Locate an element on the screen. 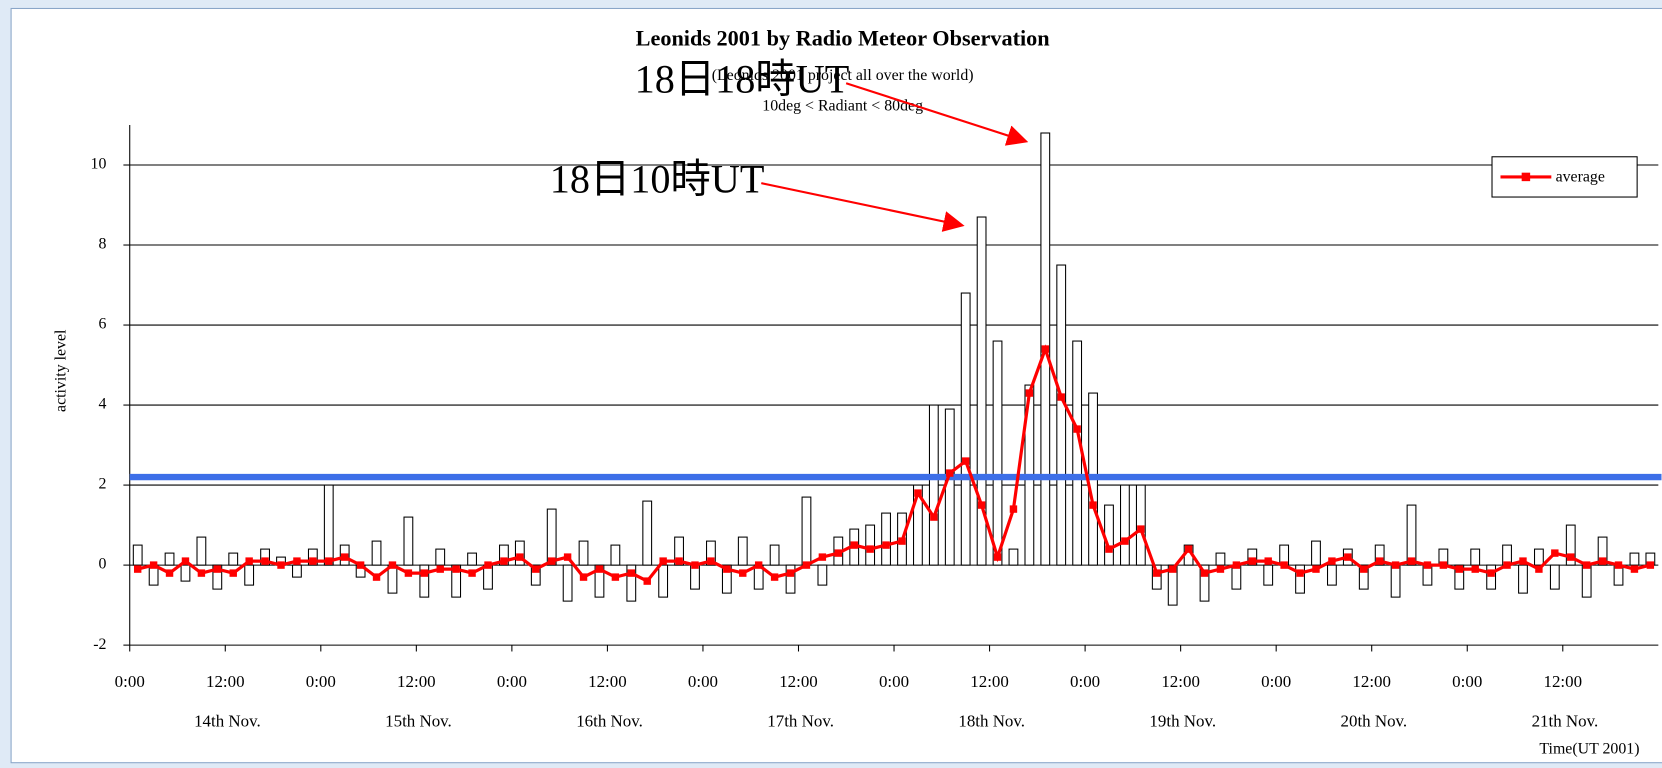  legend-label: average is located at coordinates (1580, 177).